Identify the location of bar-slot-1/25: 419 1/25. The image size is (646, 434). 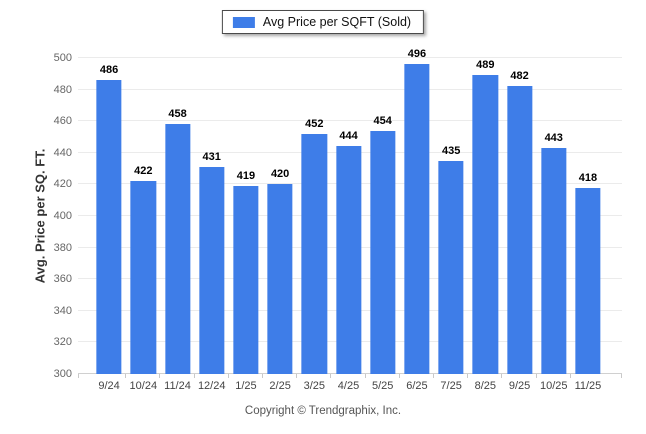
(246, 225).